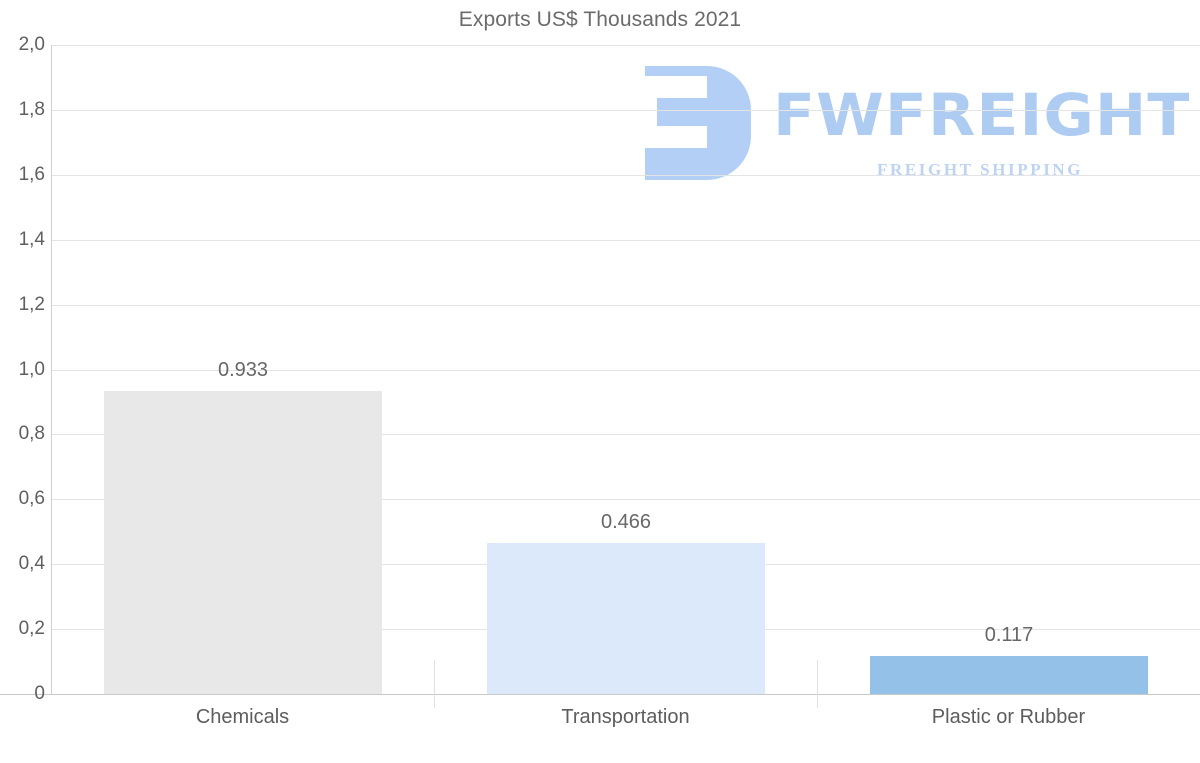 This screenshot has width=1200, height=763. Describe the element at coordinates (243, 370) in the screenshot. I see `bar-value-label: 0.933` at that location.